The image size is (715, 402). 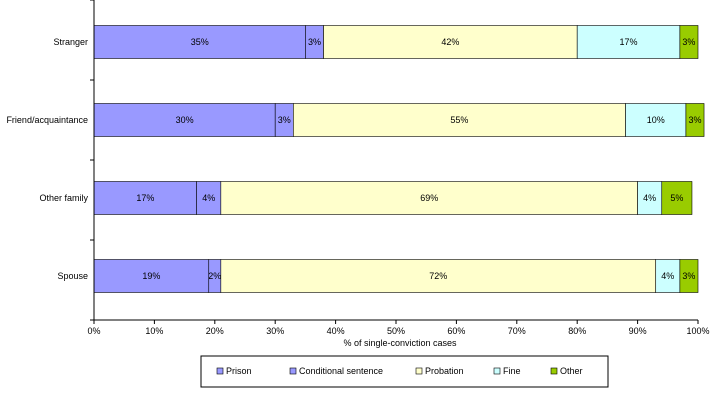 I want to click on data-label-friend-acquaintance-fine: 10%, so click(x=656, y=120).